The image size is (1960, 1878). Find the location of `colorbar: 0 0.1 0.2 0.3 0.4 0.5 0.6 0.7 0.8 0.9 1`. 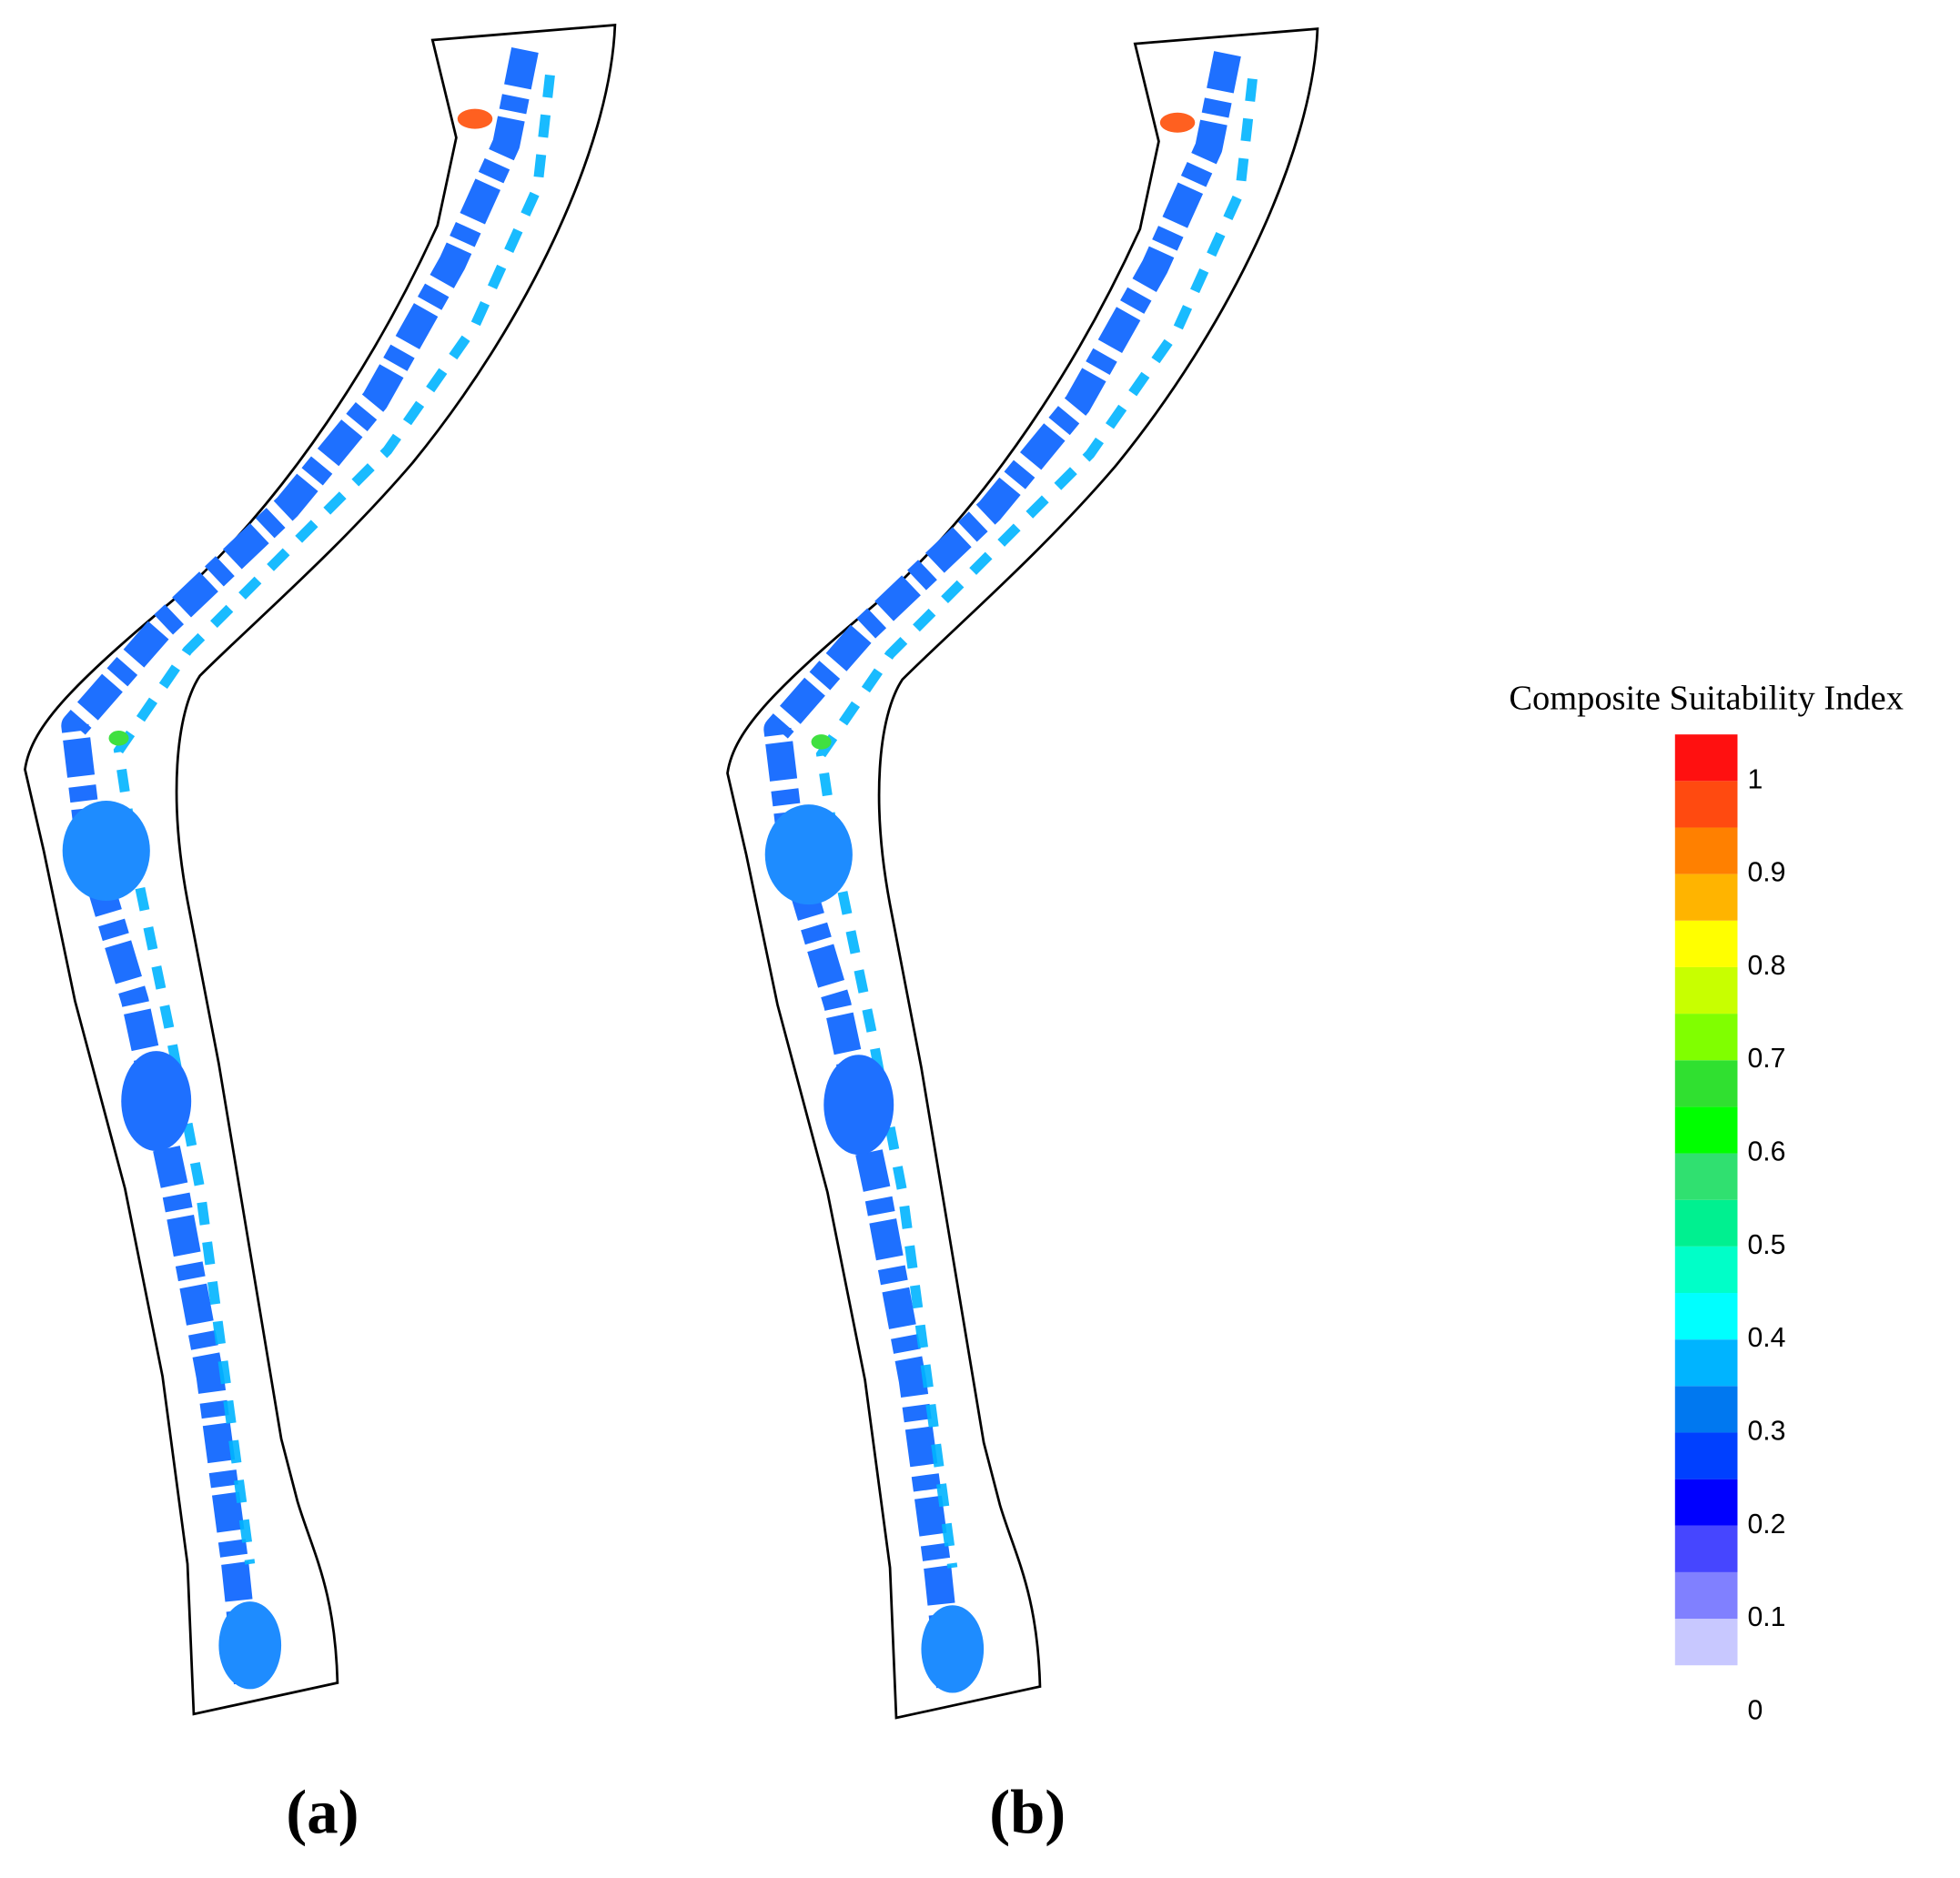

colorbar: 0 0.1 0.2 0.3 0.4 0.5 0.6 0.7 0.8 0.9 1 is located at coordinates (1729, 1229).